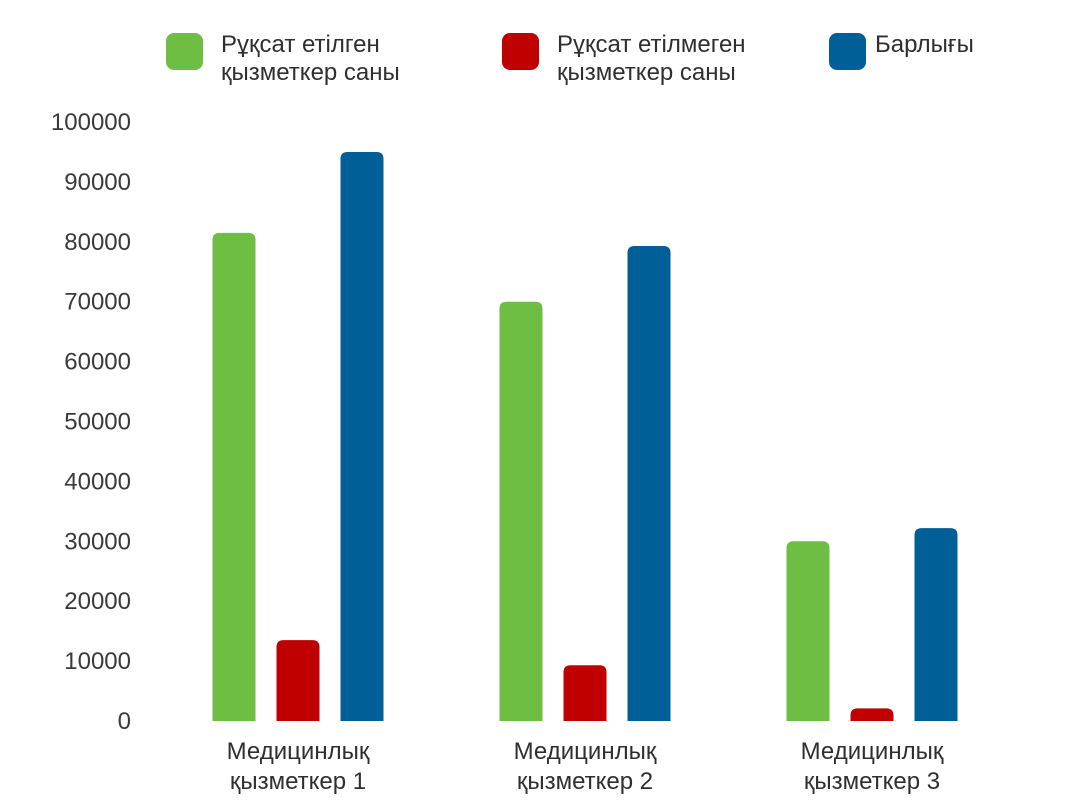 Image resolution: width=1090 pixels, height=800 pixels. What do you see at coordinates (872, 766) in the screenshot?
I see `x-category-label: Медицинлық қызметкер 3` at bounding box center [872, 766].